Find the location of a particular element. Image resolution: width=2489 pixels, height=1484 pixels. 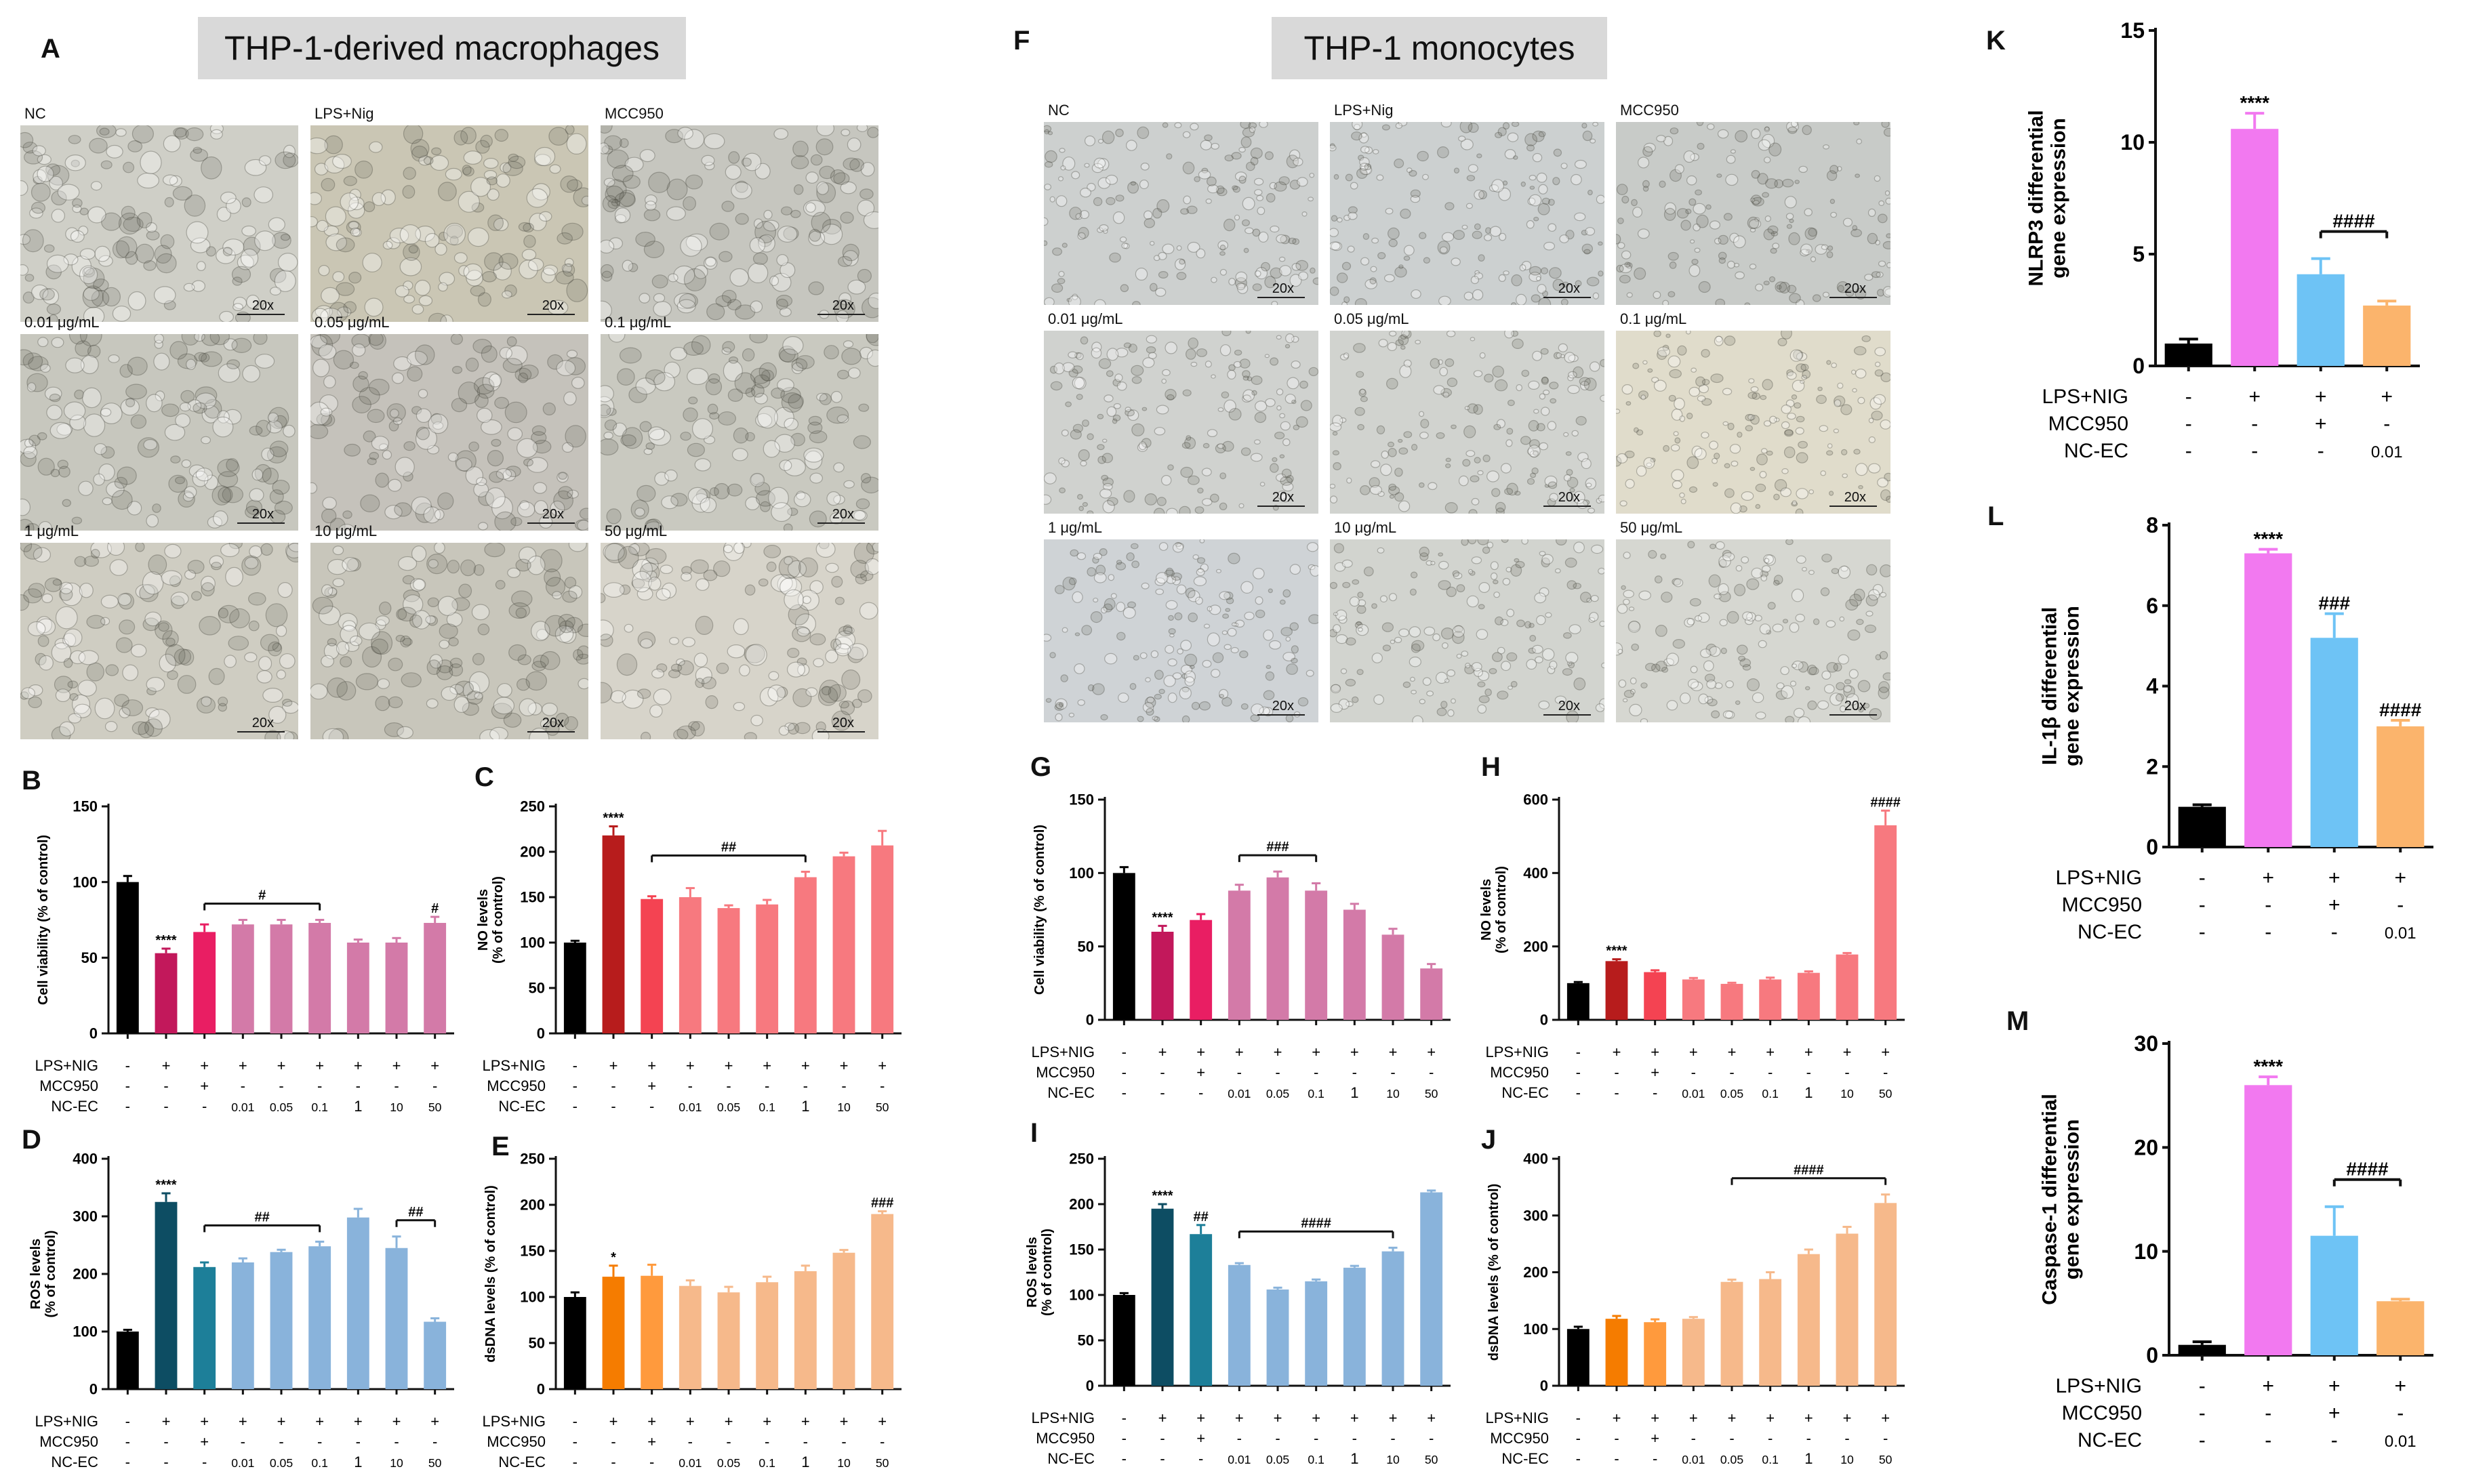

significance-label: ### is located at coordinates (2334, 603).